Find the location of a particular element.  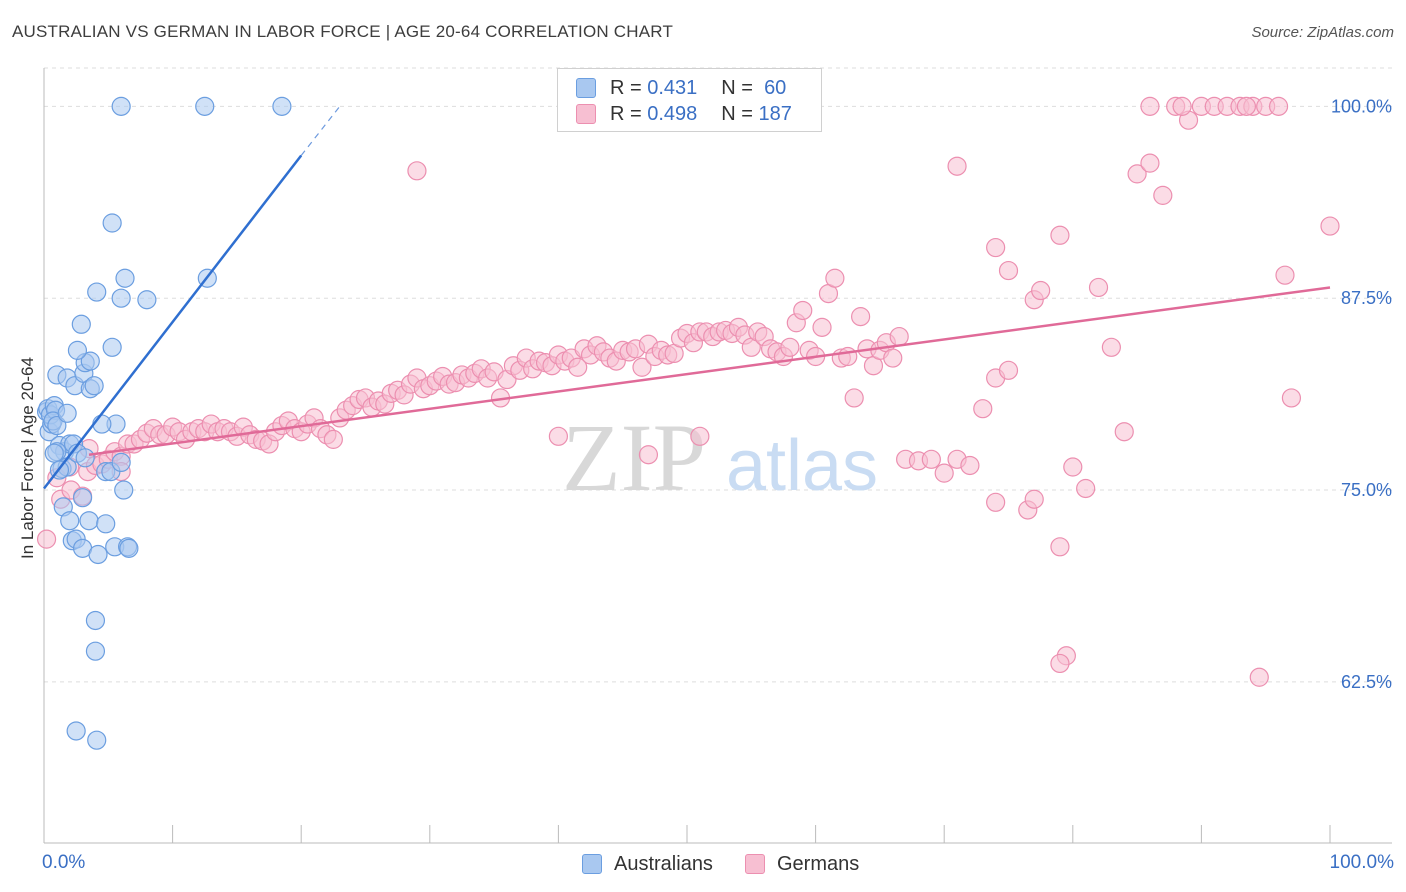

y-tick-label: 62.5% is located at coordinates (1366, 682).